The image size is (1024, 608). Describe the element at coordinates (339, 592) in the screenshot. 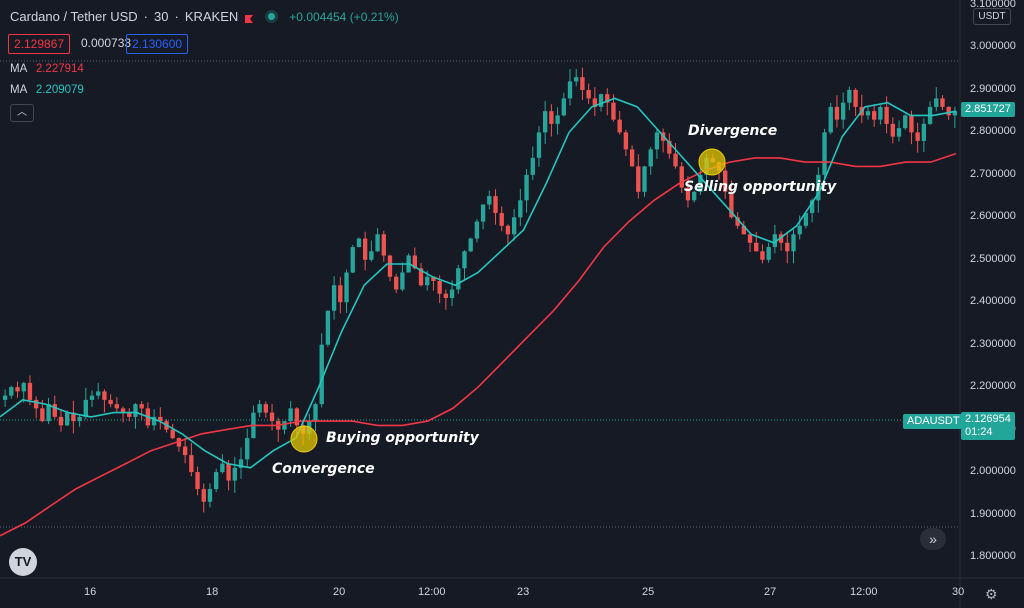

I see `time-tick-label: 20` at that location.